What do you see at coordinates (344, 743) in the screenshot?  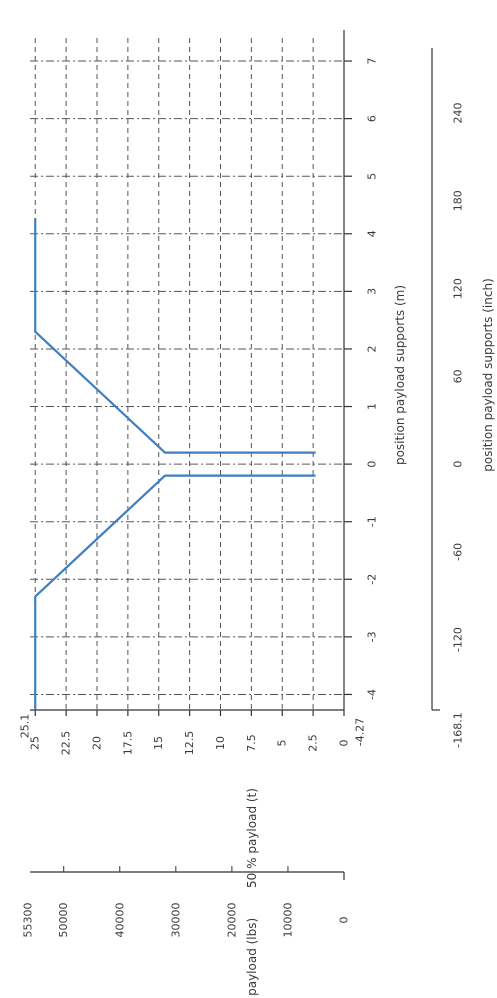 I see `payload-t-tick-label-0: 0` at bounding box center [344, 743].